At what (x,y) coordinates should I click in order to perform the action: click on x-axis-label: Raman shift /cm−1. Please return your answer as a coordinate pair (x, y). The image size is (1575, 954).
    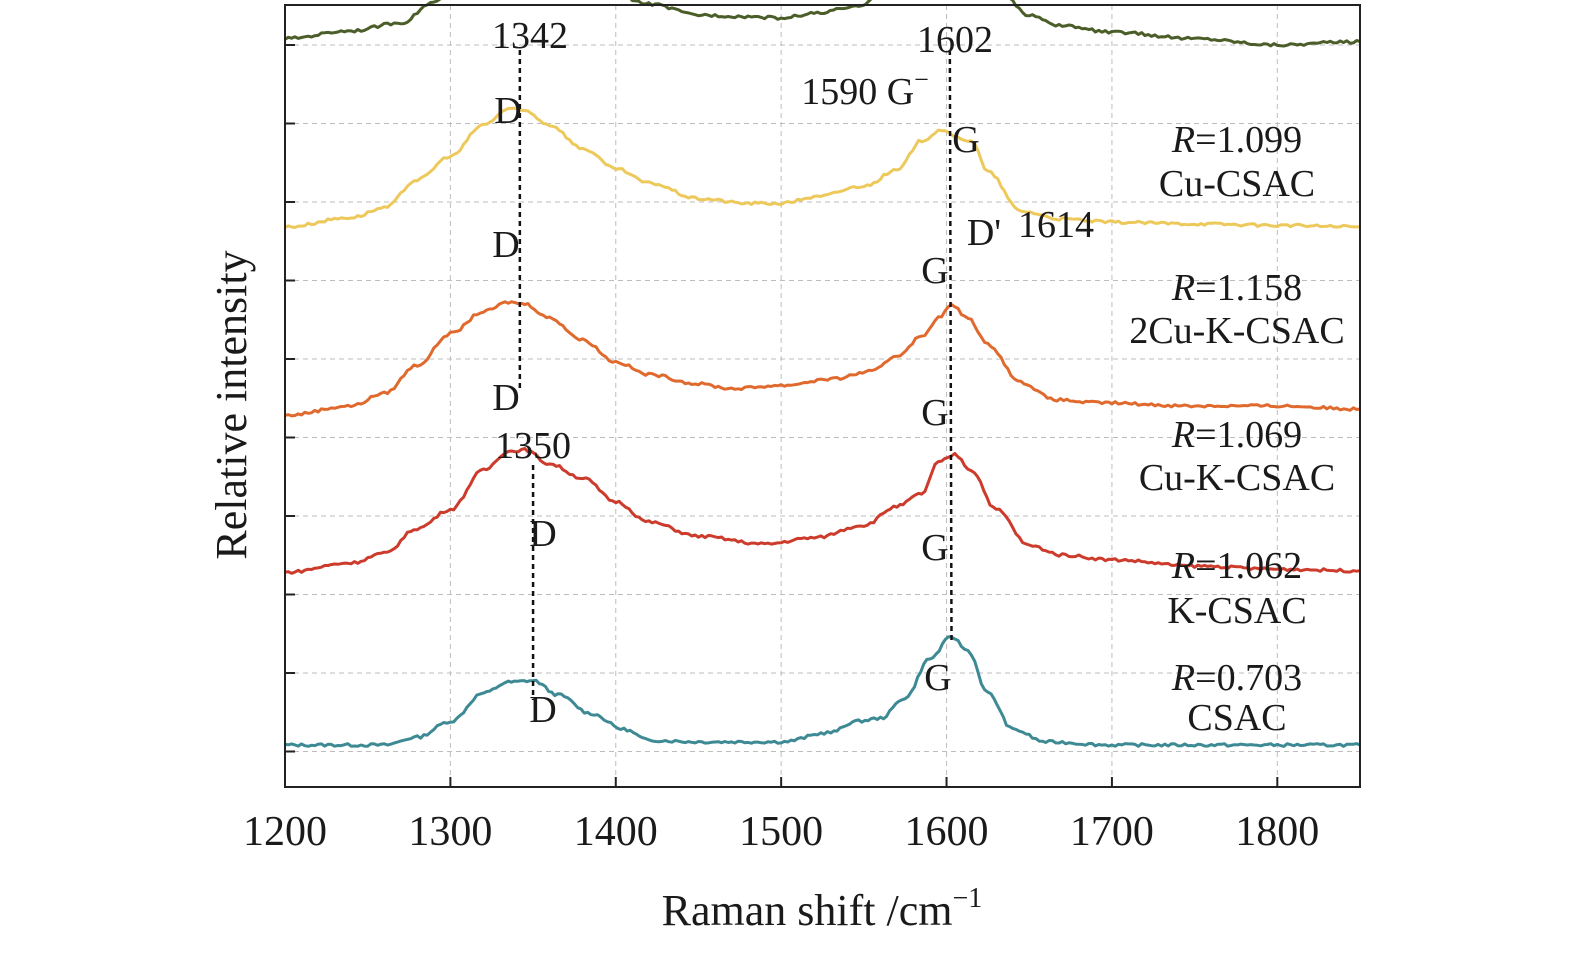
    Looking at the image, I should click on (822, 909).